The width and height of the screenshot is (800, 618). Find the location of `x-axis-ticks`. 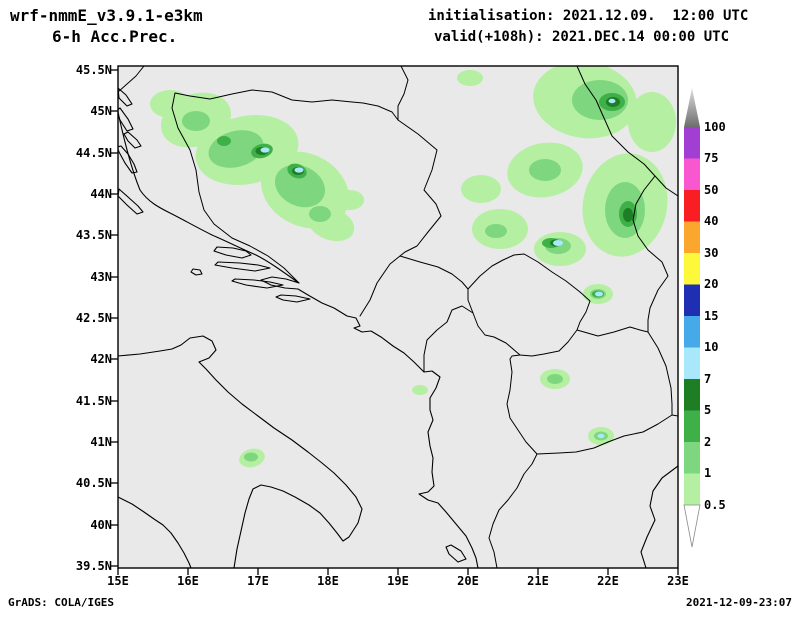

x-axis-ticks is located at coordinates (398, 571).